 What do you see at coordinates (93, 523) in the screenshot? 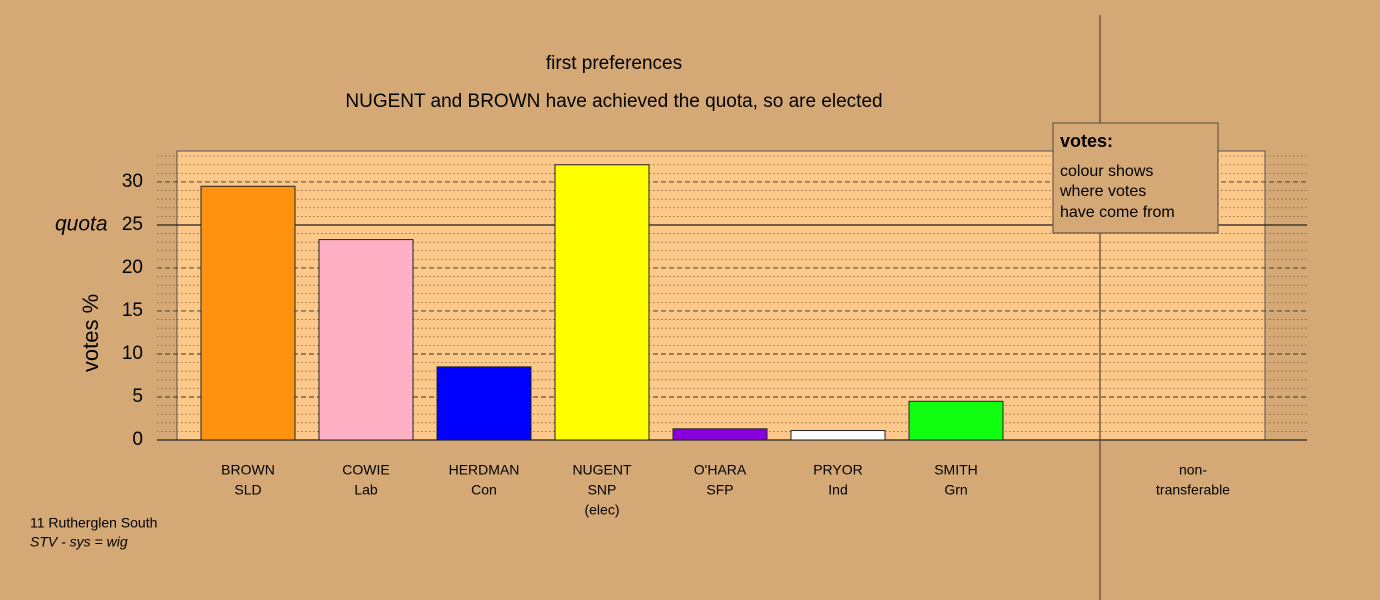
I see `footnote: 11 Rutherglen South` at bounding box center [93, 523].